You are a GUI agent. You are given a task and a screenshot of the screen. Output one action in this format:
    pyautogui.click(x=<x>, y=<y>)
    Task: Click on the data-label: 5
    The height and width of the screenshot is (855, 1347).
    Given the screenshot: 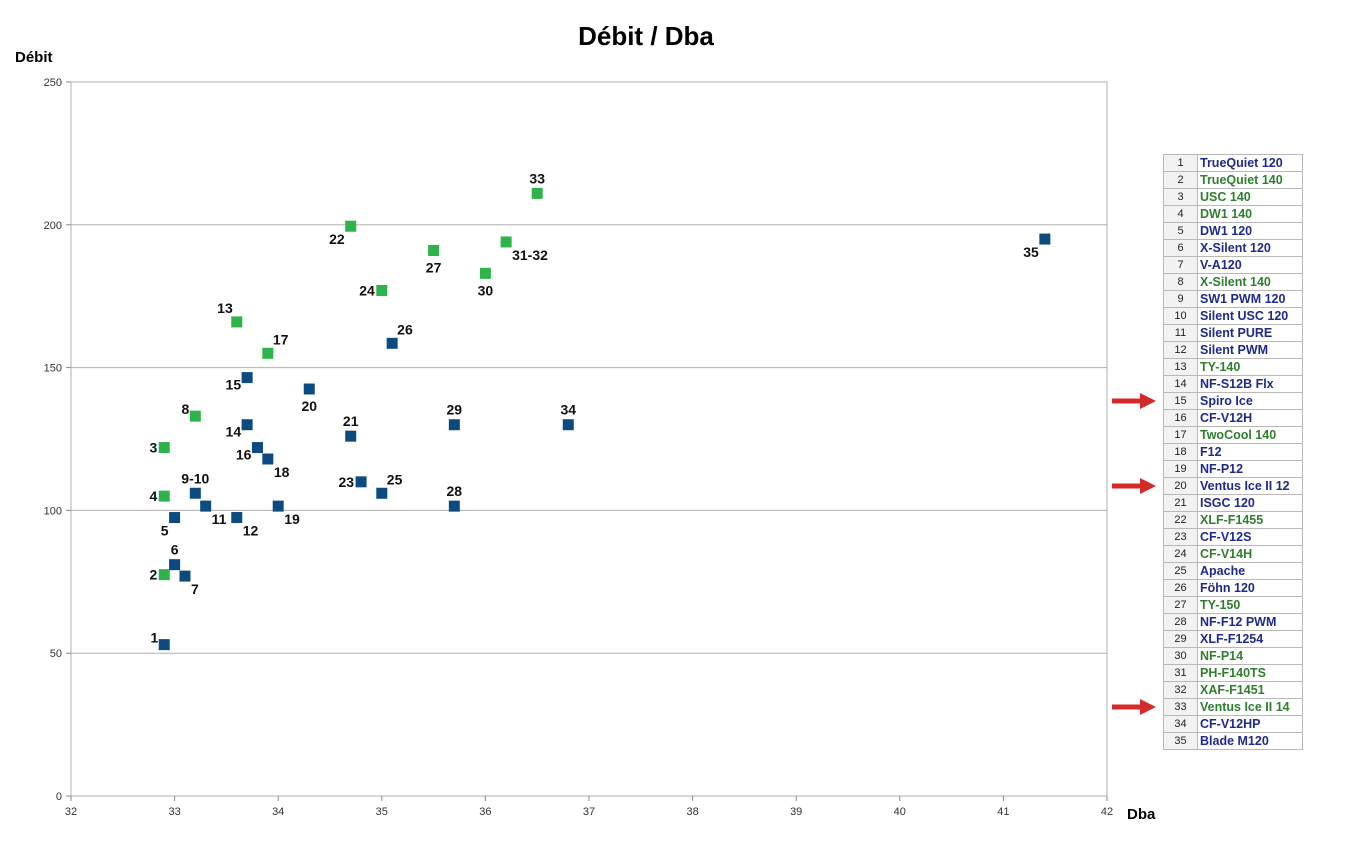 What is the action you would take?
    pyautogui.click(x=165, y=531)
    